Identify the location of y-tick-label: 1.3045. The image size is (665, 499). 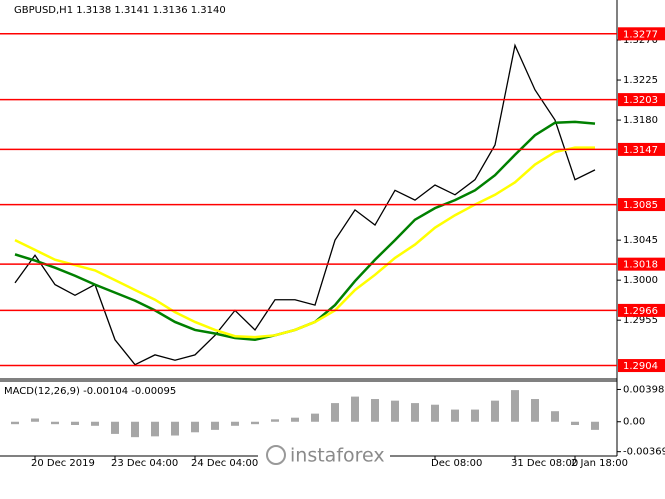
(640, 240).